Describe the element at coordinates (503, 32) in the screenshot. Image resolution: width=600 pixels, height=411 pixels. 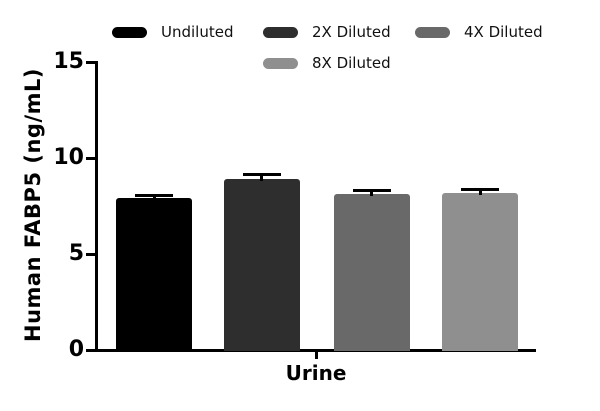
I see `legend-label: 4X Diluted` at that location.